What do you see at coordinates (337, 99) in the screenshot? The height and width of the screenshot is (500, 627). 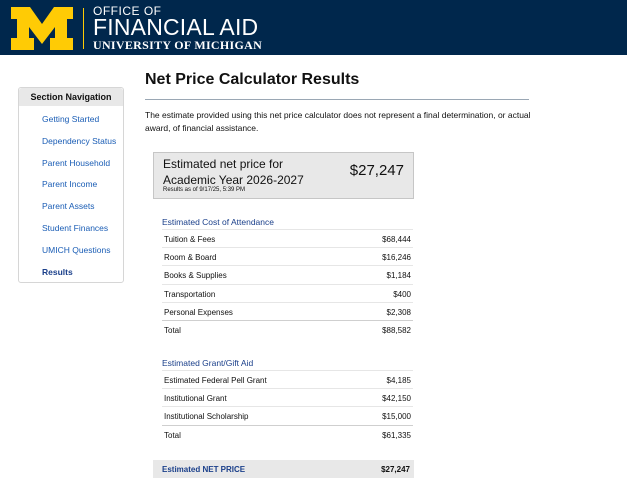 I see `title-divider` at bounding box center [337, 99].